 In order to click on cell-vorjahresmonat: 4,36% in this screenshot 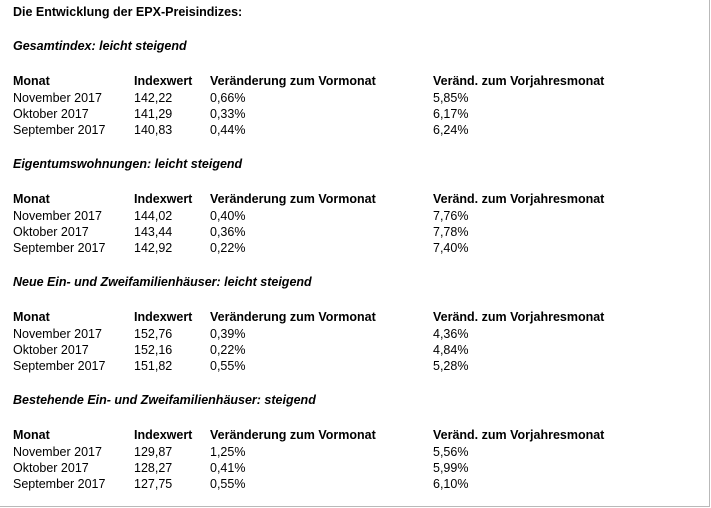, I will do `click(451, 334)`.